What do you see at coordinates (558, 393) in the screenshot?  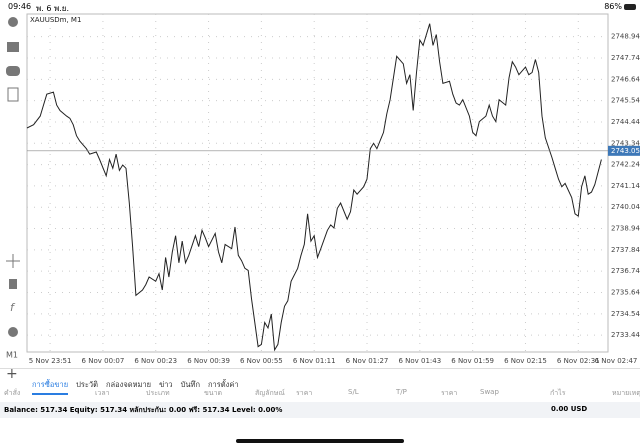 I see `column-label: กำไร` at bounding box center [558, 393].